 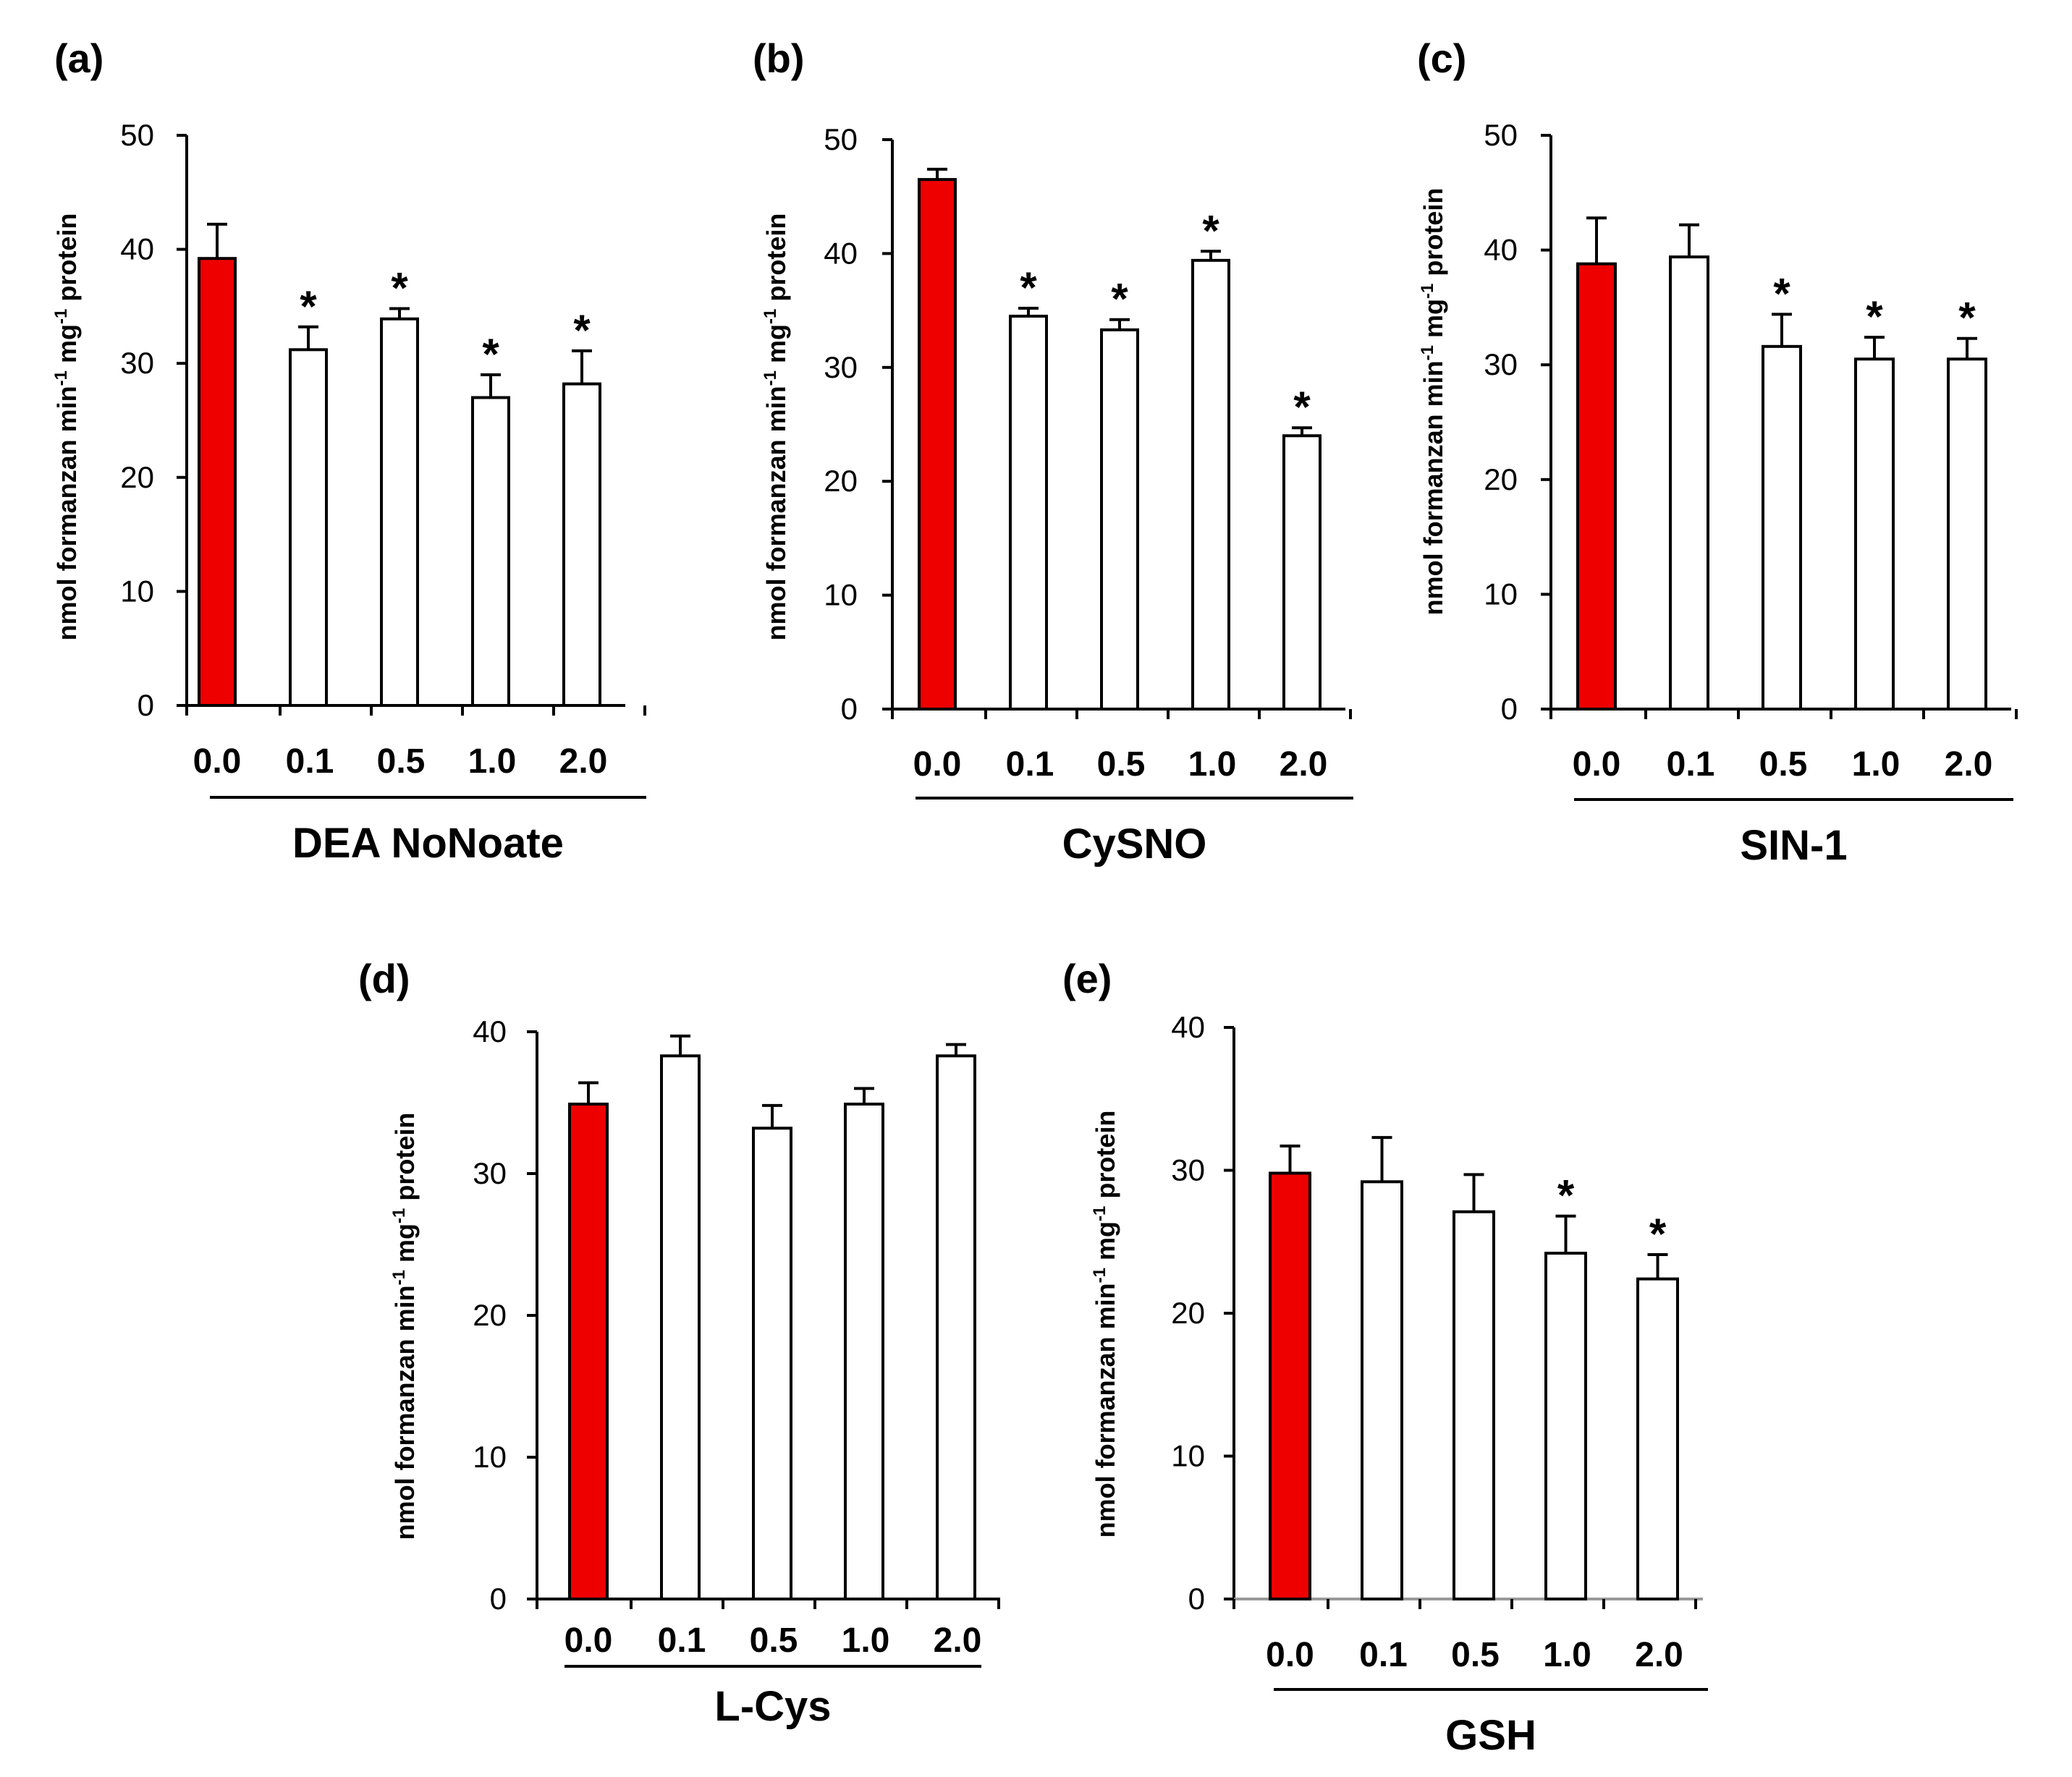 I want to click on panel-label: (d), so click(x=384, y=978).